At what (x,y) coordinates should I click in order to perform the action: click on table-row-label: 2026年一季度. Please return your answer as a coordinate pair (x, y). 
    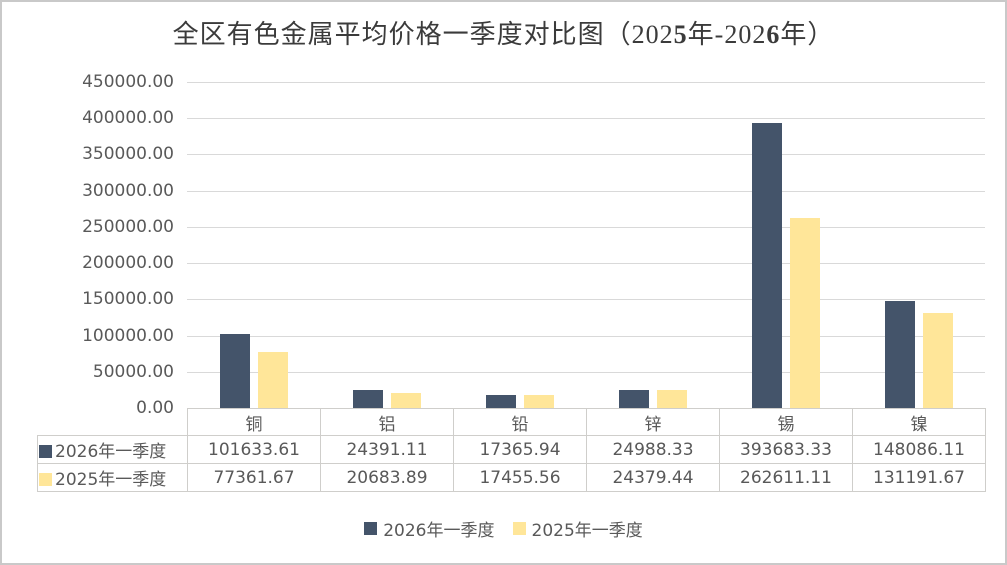
    Looking at the image, I should click on (112, 449).